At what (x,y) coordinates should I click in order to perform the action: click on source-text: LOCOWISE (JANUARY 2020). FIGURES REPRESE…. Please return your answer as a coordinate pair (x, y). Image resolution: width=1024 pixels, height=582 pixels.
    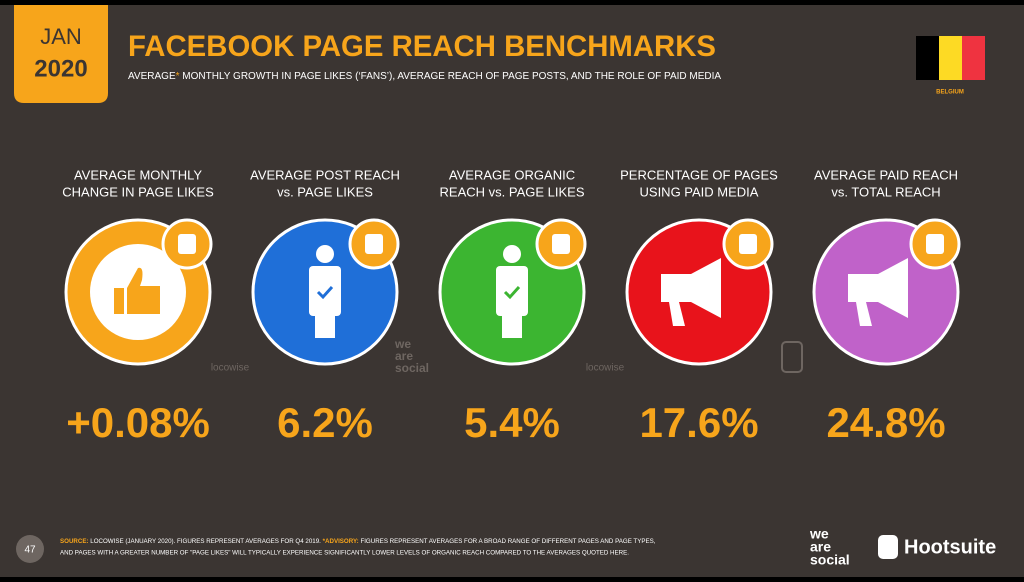
    Looking at the image, I should click on (206, 541).